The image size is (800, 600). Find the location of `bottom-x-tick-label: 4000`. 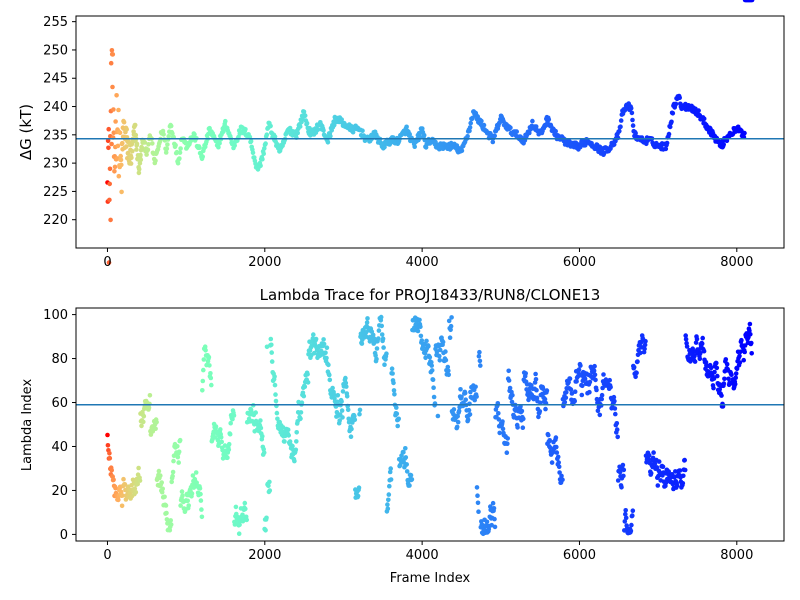

bottom-x-tick-label: 4000 is located at coordinates (422, 555).